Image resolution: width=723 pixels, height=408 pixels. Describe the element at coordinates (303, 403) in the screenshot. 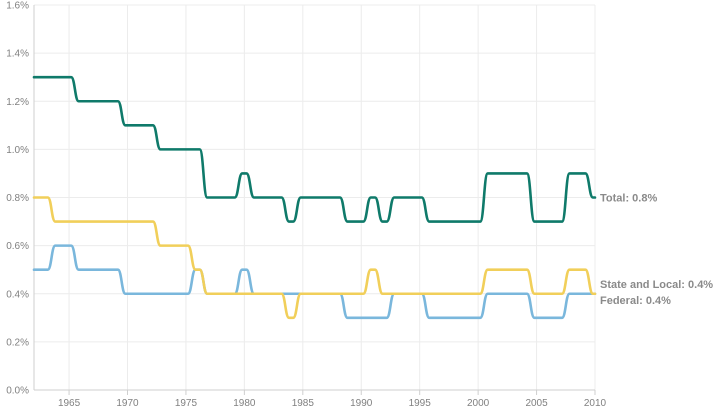

I see `x-tick-label: 1985` at that location.